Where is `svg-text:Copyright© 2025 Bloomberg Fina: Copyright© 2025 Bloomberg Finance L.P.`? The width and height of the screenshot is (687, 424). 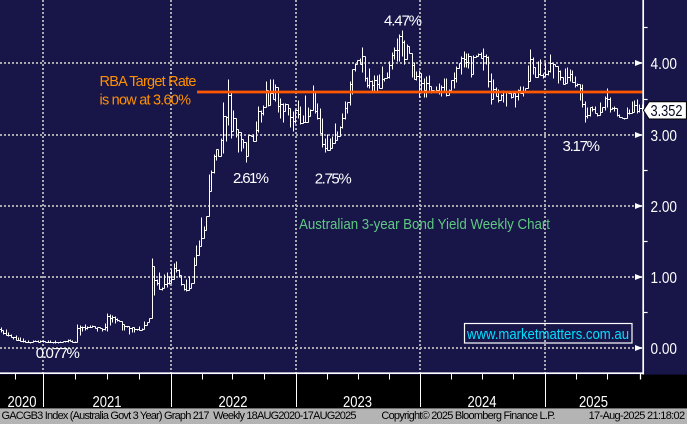 svg-text:Copyright© 2025 Bloomberg Fina: Copyright© 2025 Bloomberg Finance L.P. is located at coordinates (468, 416).